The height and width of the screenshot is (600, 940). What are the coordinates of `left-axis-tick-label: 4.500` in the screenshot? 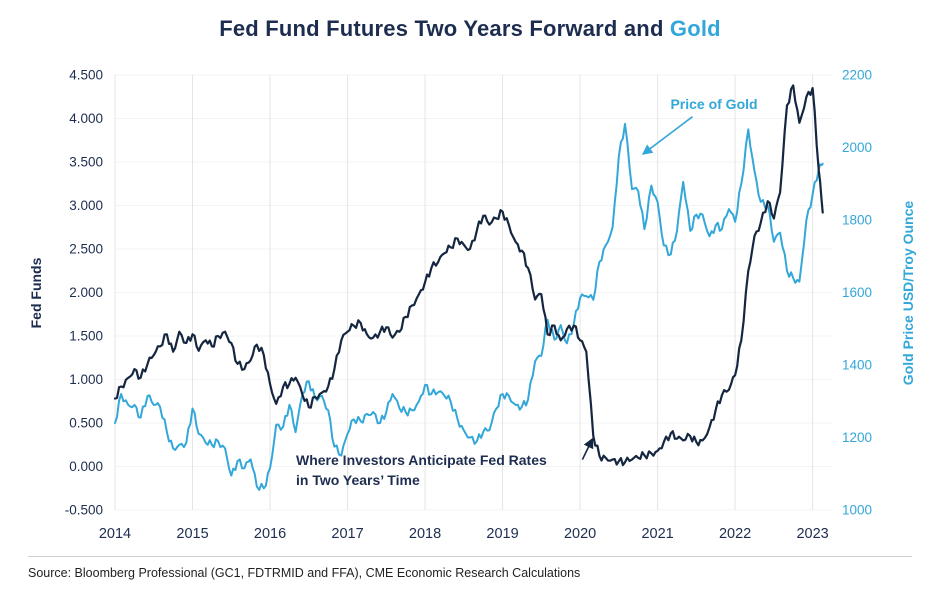 It's located at (86, 75).